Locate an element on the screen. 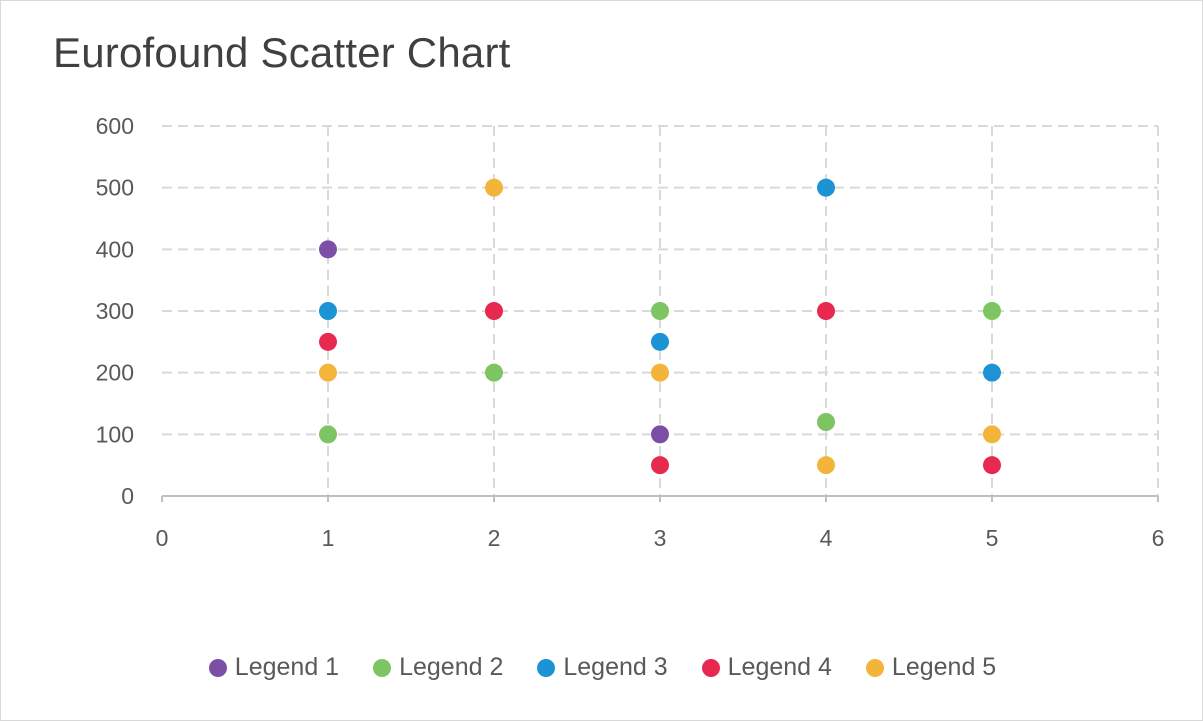  legend-label: Legend 2 is located at coordinates (451, 667).